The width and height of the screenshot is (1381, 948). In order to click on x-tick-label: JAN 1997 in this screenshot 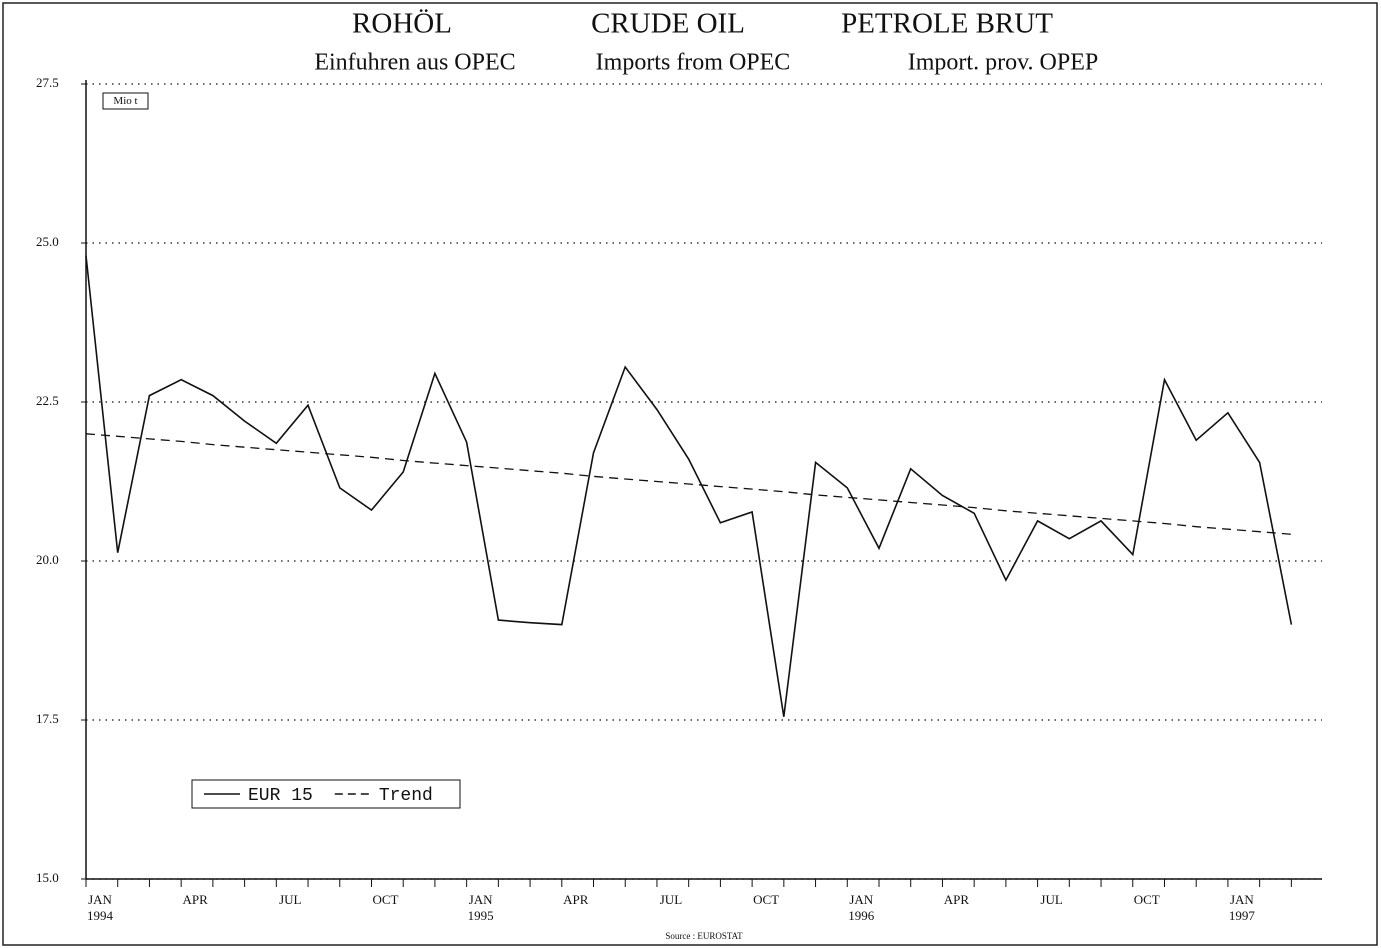, I will do `click(1242, 907)`.